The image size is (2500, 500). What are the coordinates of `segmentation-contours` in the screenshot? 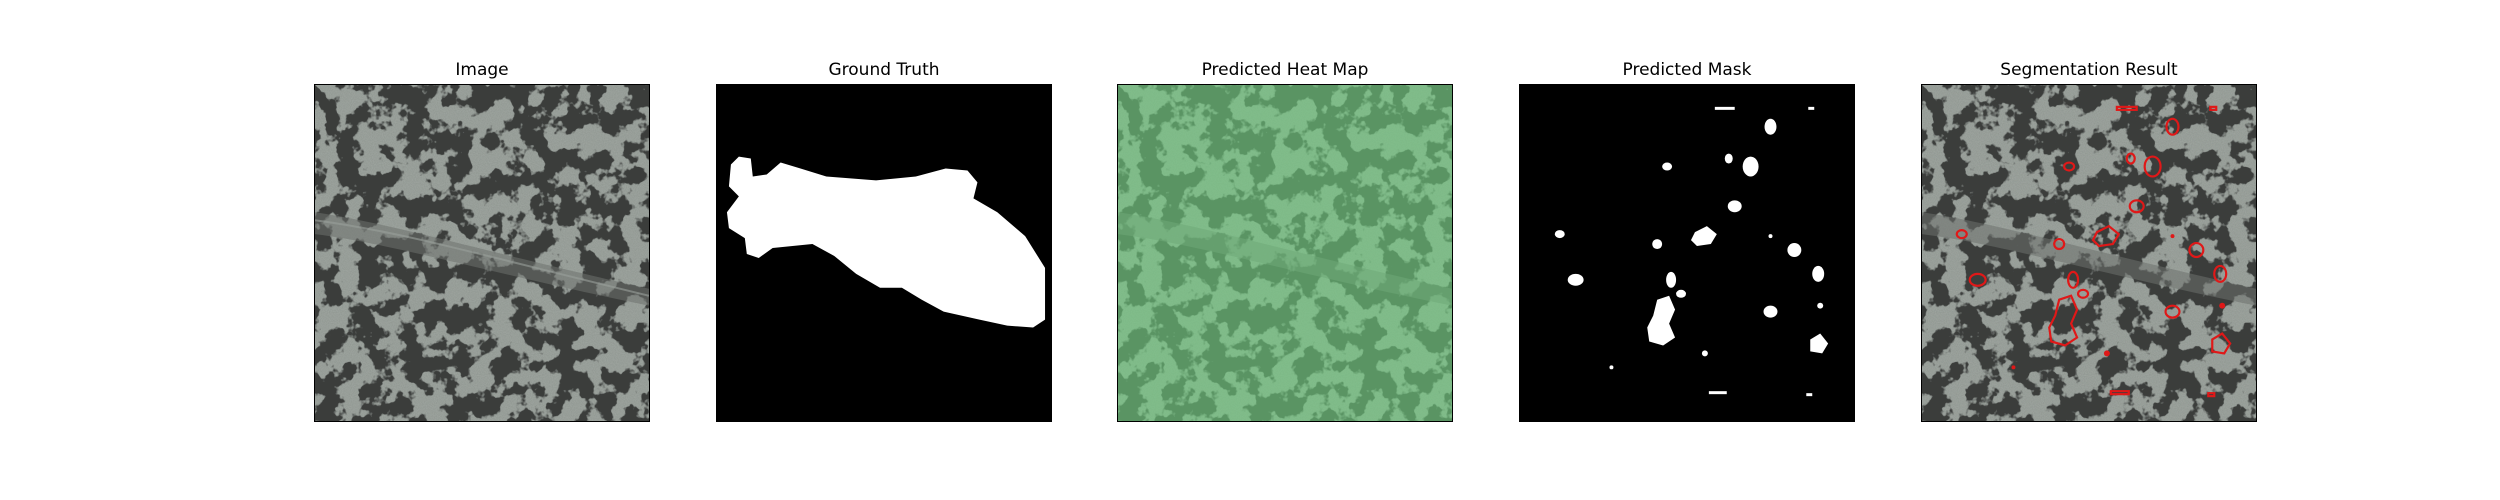 It's located at (2093, 251).